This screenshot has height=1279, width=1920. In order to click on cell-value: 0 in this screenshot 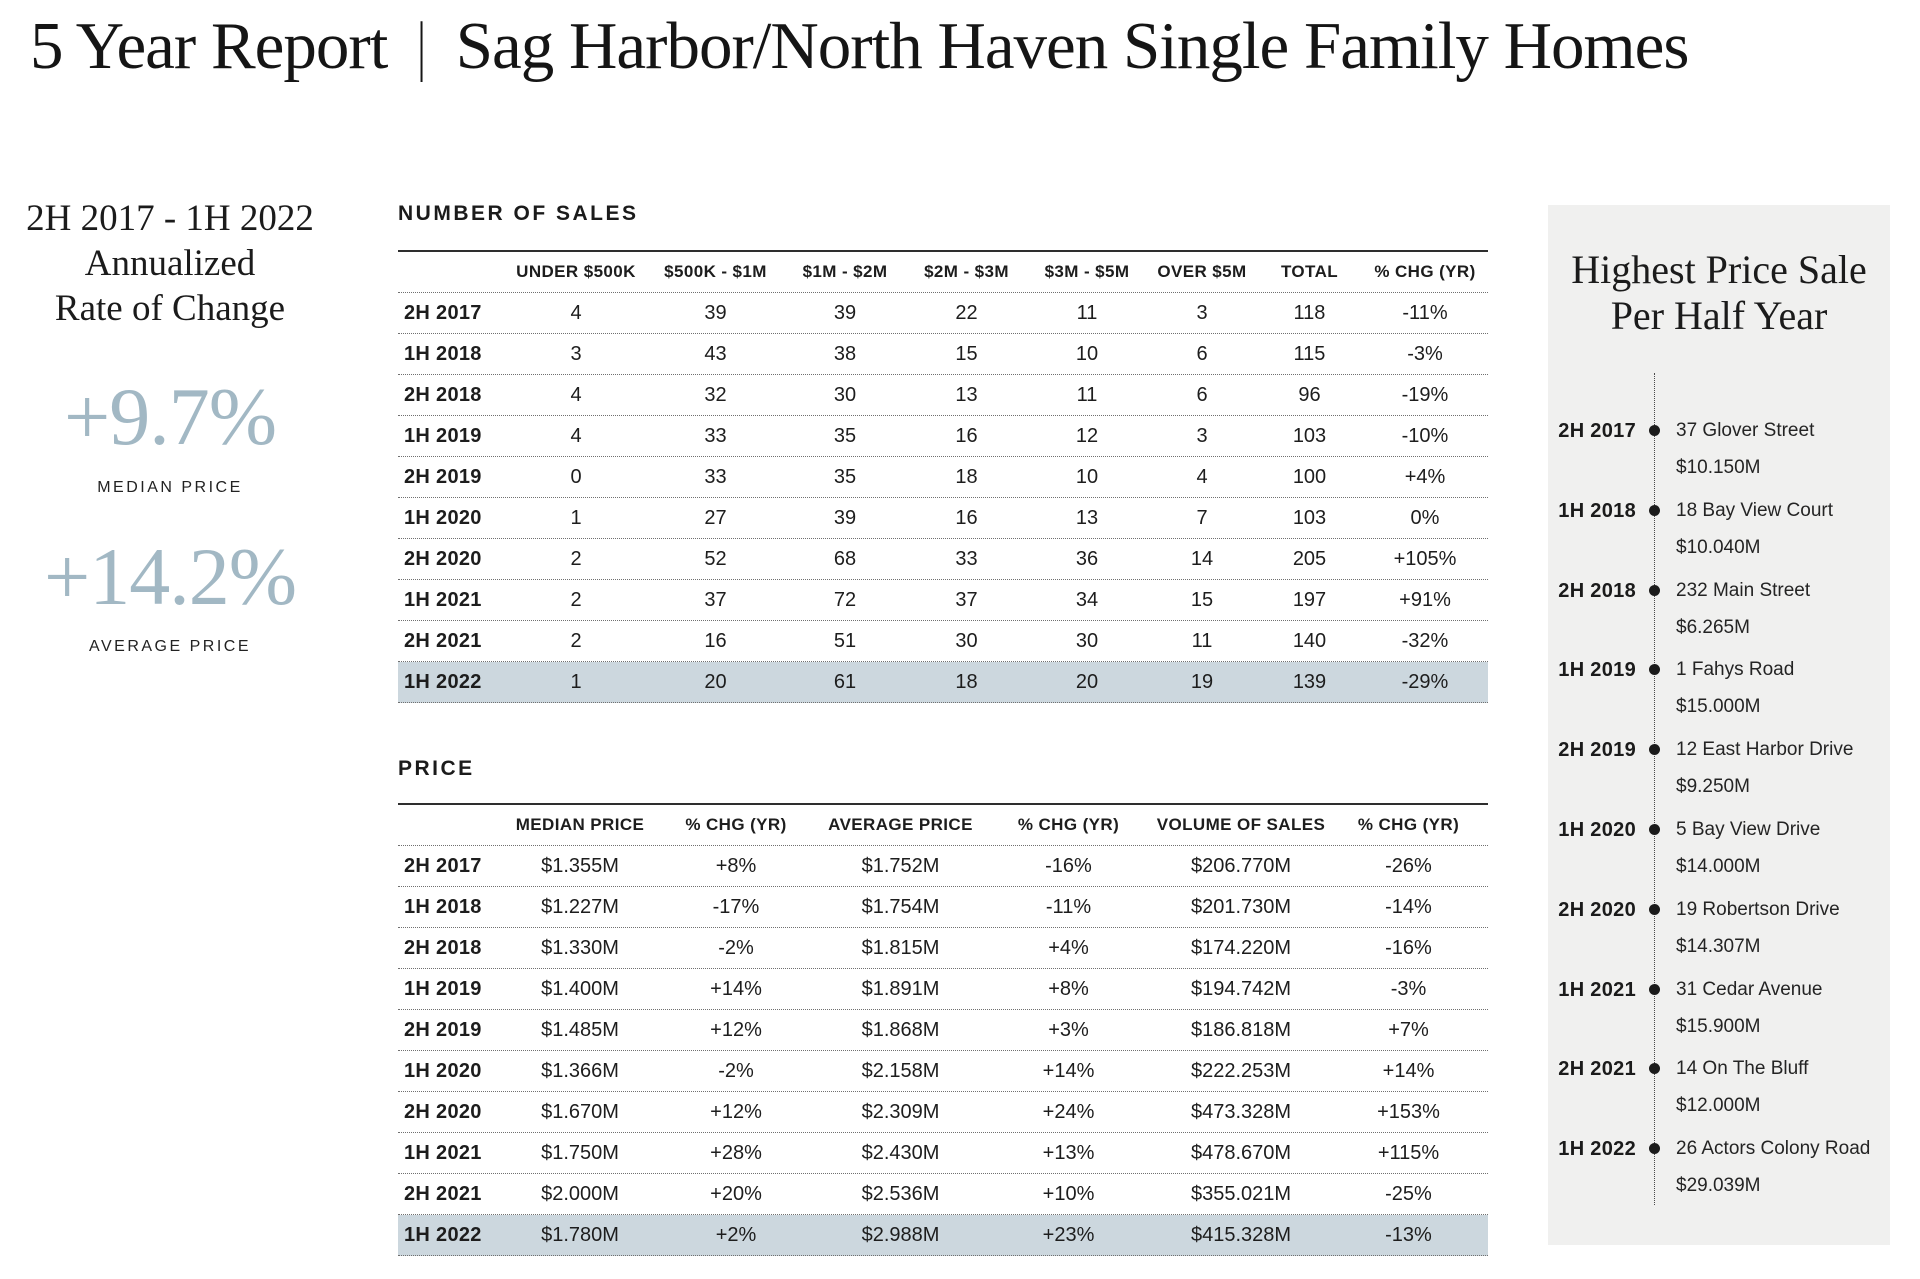, I will do `click(576, 476)`.